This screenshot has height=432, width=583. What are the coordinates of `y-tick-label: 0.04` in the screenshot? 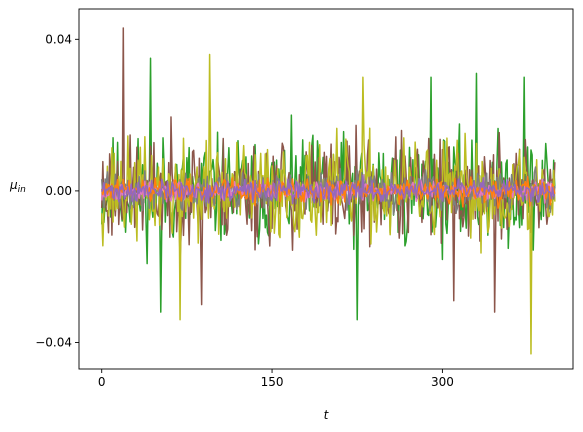 It's located at (58, 39).